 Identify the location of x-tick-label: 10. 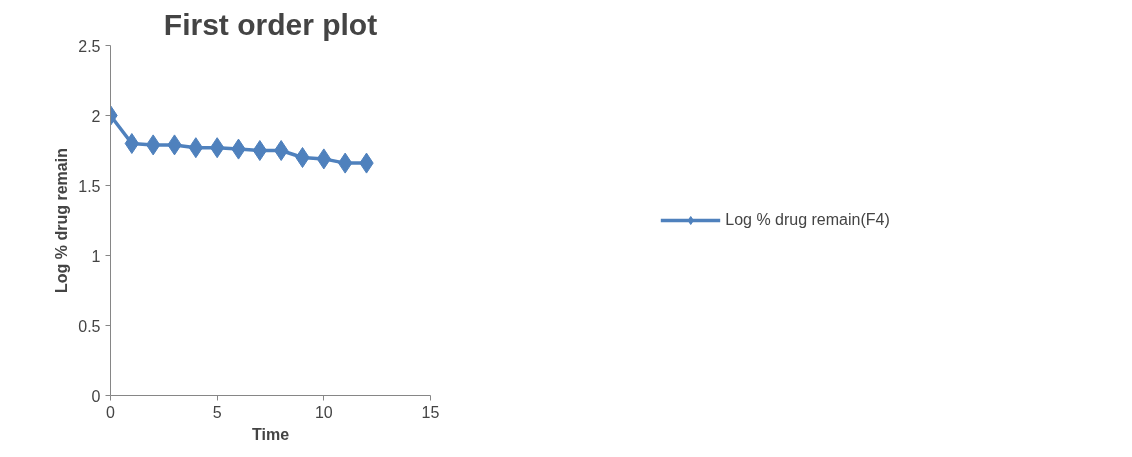
(323, 412).